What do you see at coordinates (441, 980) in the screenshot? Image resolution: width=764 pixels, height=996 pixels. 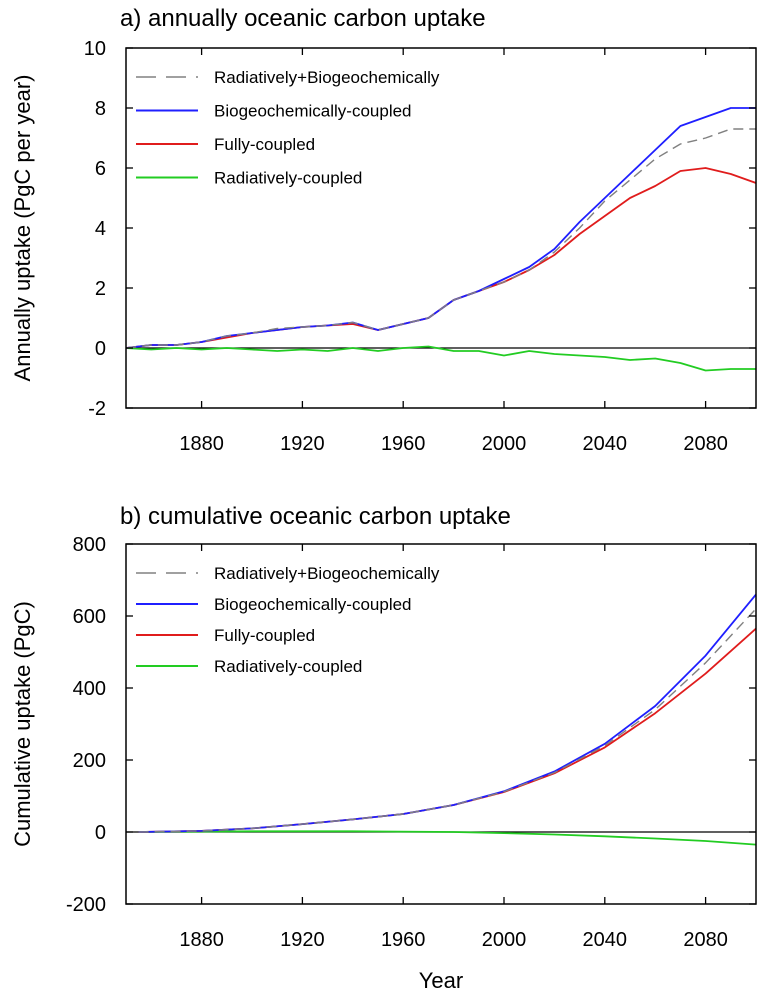 I see `x-axis-label: Year` at bounding box center [441, 980].